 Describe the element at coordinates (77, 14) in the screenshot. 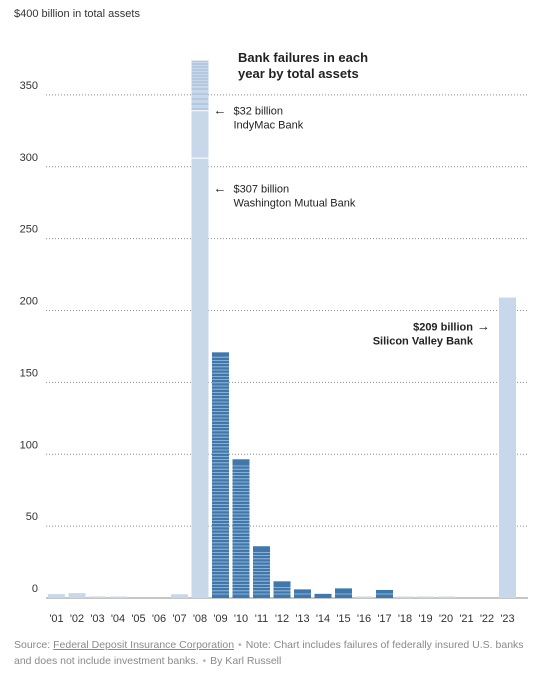

I see `y-axis-label: $400 billion in total assets` at that location.